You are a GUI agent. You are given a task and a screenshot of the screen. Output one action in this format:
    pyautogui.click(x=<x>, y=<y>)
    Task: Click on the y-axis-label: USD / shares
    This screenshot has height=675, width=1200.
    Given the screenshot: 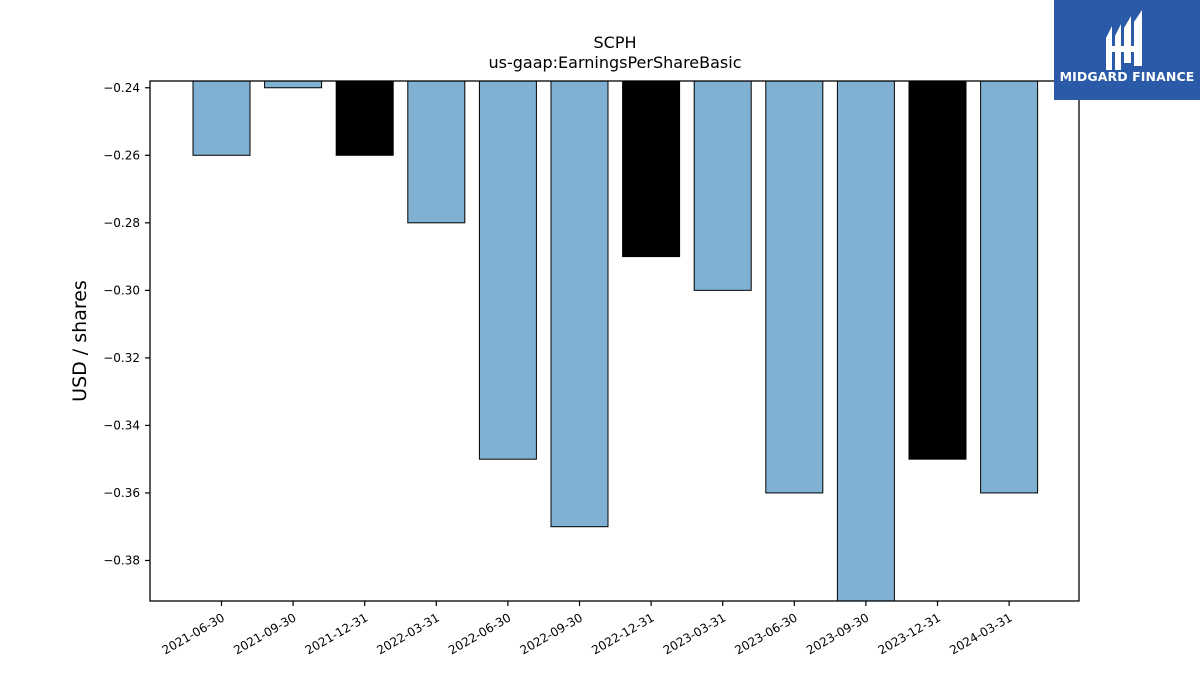 What is the action you would take?
    pyautogui.click(x=80, y=341)
    